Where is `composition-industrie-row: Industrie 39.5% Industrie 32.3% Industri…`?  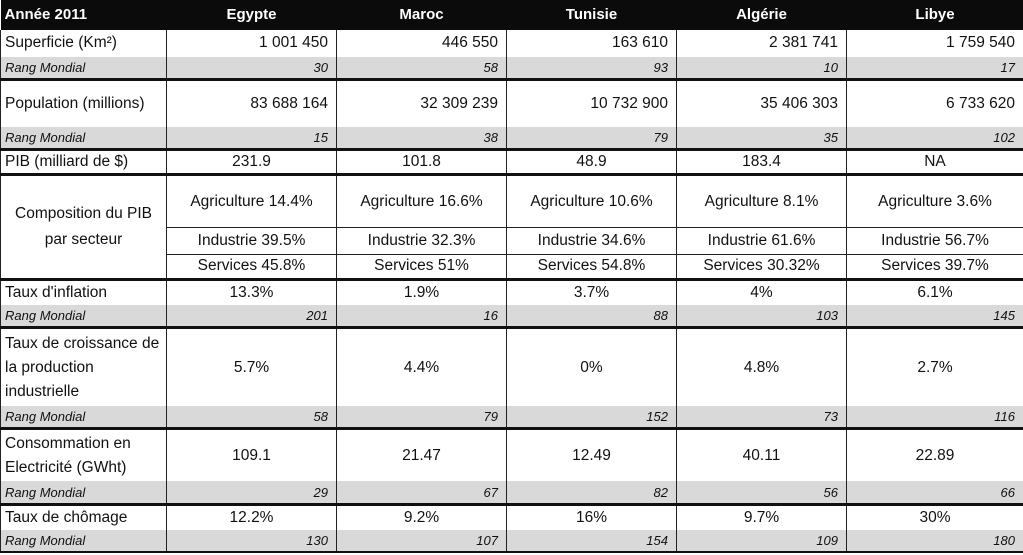 composition-industrie-row: Industrie 39.5% Industrie 32.3% Industri… is located at coordinates (512, 241).